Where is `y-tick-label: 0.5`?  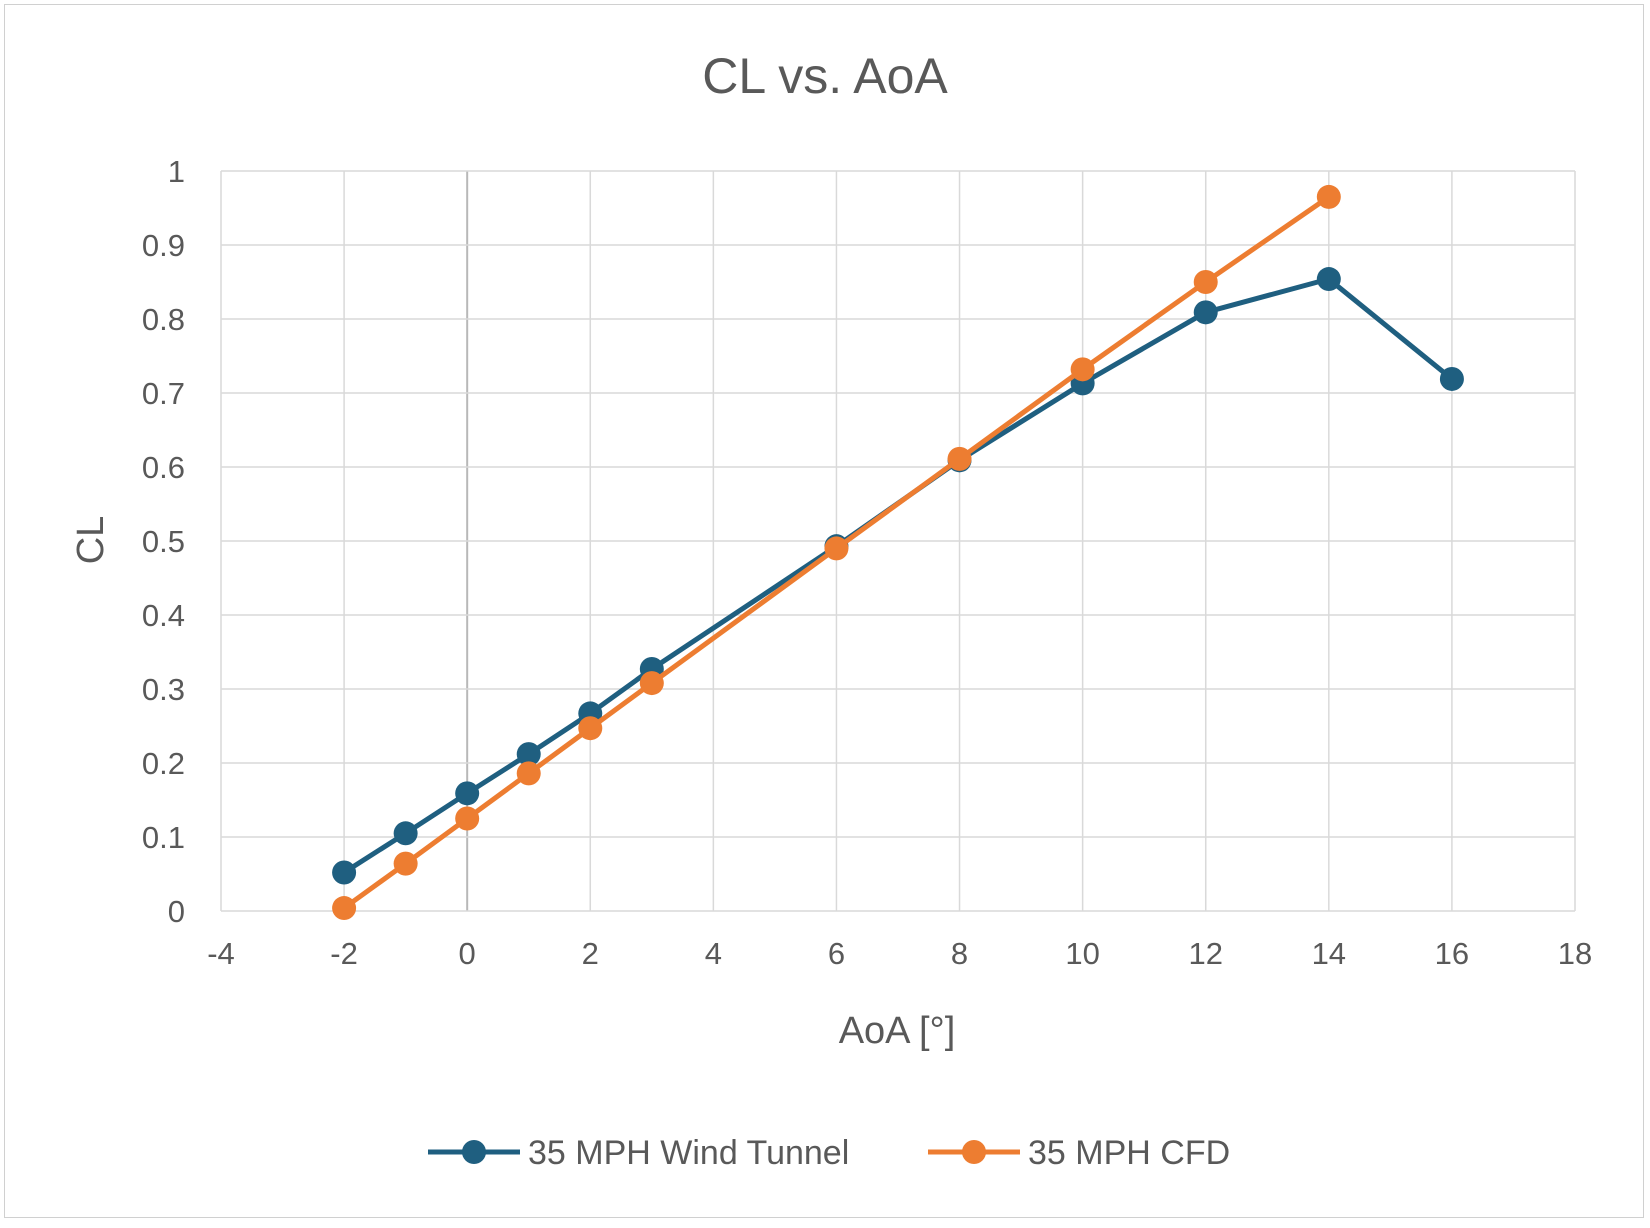
y-tick-label: 0.5 is located at coordinates (163, 541).